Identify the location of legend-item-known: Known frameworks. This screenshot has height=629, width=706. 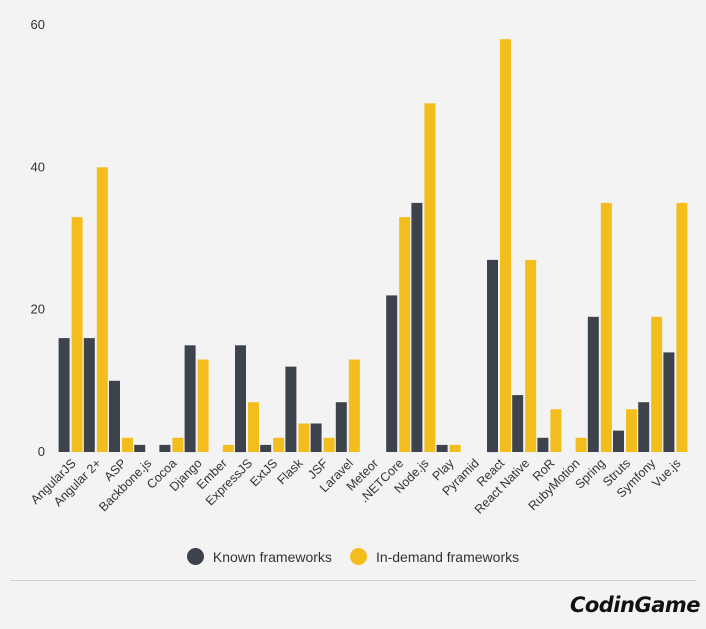
(259, 556).